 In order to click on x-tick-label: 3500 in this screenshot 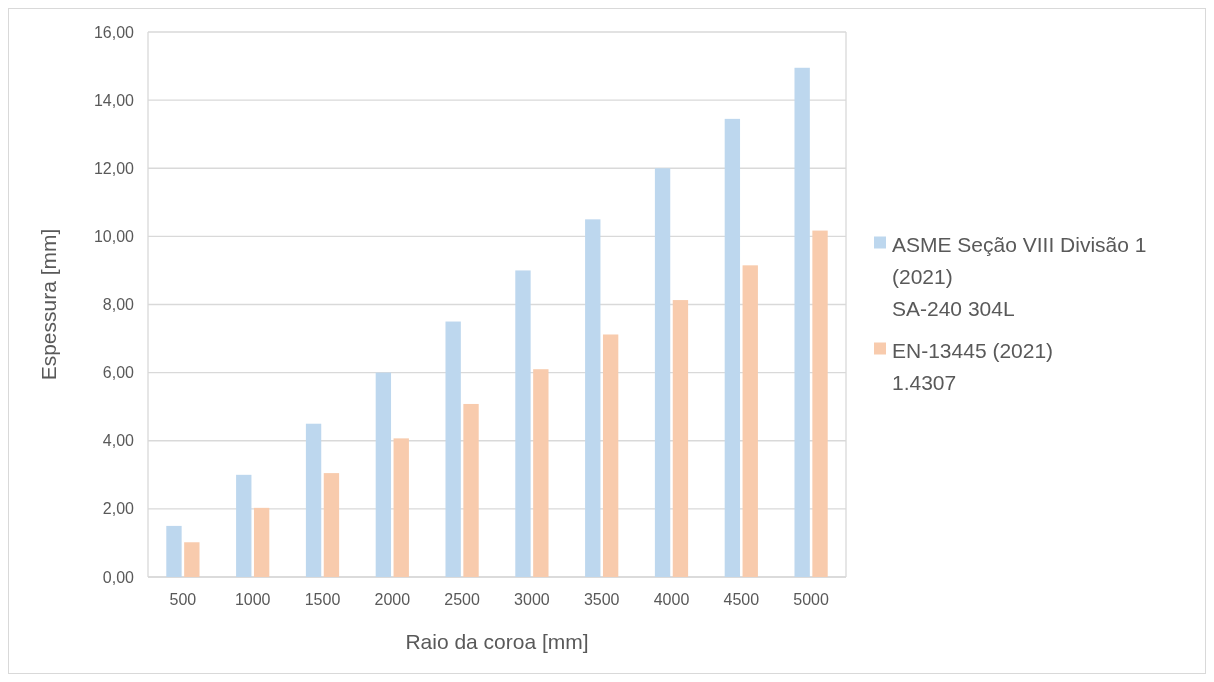, I will do `click(601, 599)`.